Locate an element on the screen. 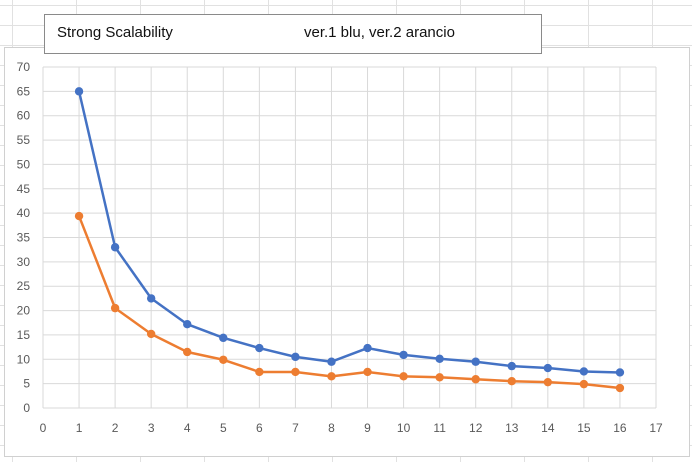 The image size is (692, 462). x-tick-label: 7 is located at coordinates (295, 428).